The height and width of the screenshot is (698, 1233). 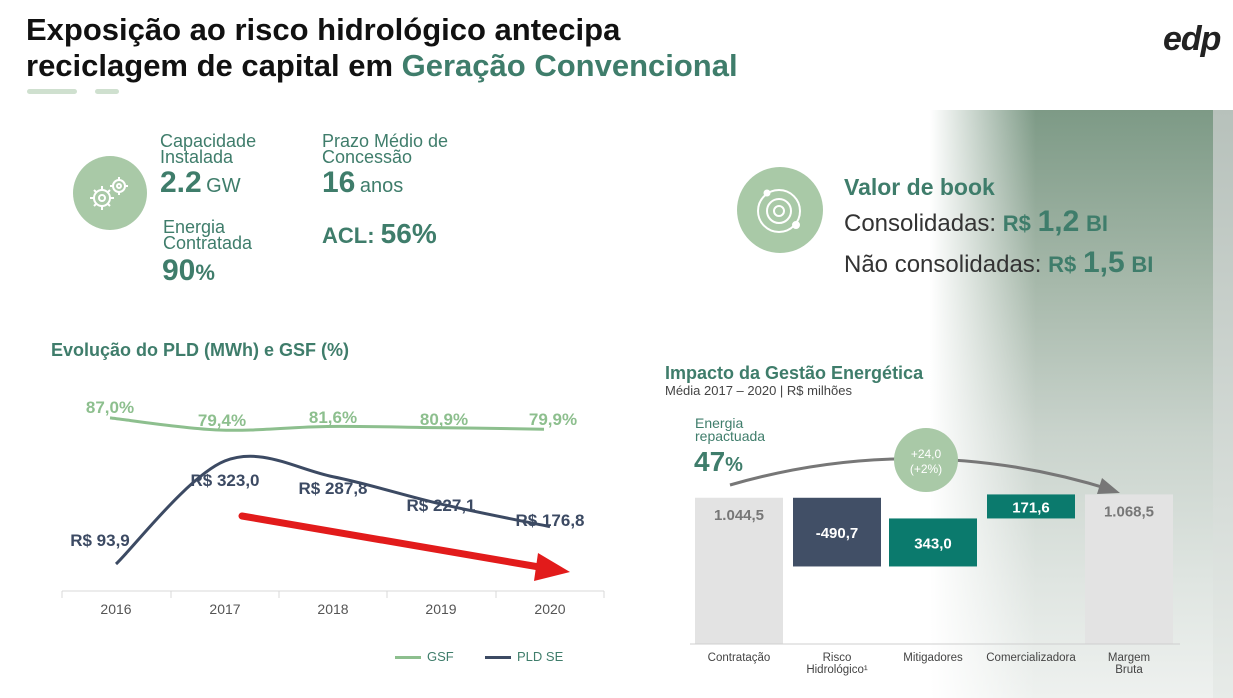 What do you see at coordinates (205, 272) in the screenshot?
I see `energia-unit: %` at bounding box center [205, 272].